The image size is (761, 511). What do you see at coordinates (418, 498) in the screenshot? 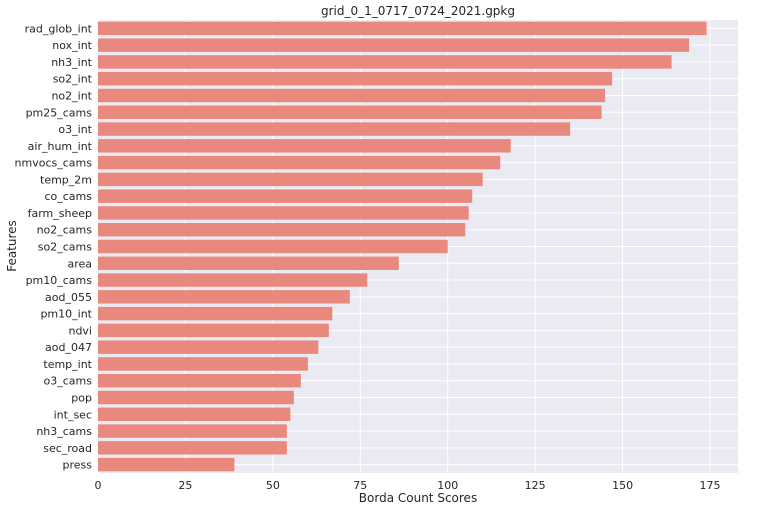
I see `x-axis-label: Borda Count Scores` at bounding box center [418, 498].